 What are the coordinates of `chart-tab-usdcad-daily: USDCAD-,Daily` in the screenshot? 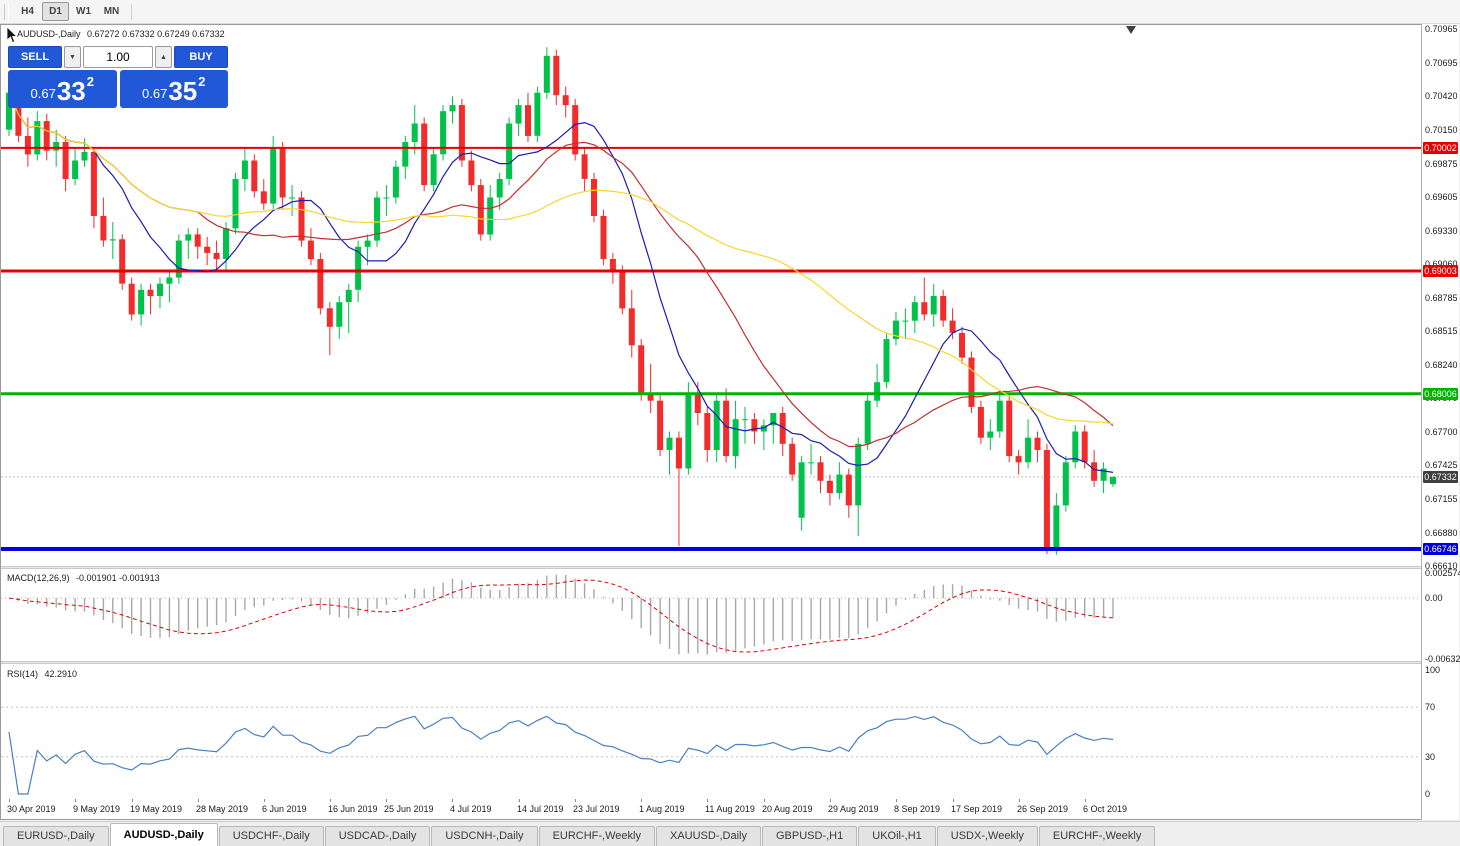 It's located at (377, 836).